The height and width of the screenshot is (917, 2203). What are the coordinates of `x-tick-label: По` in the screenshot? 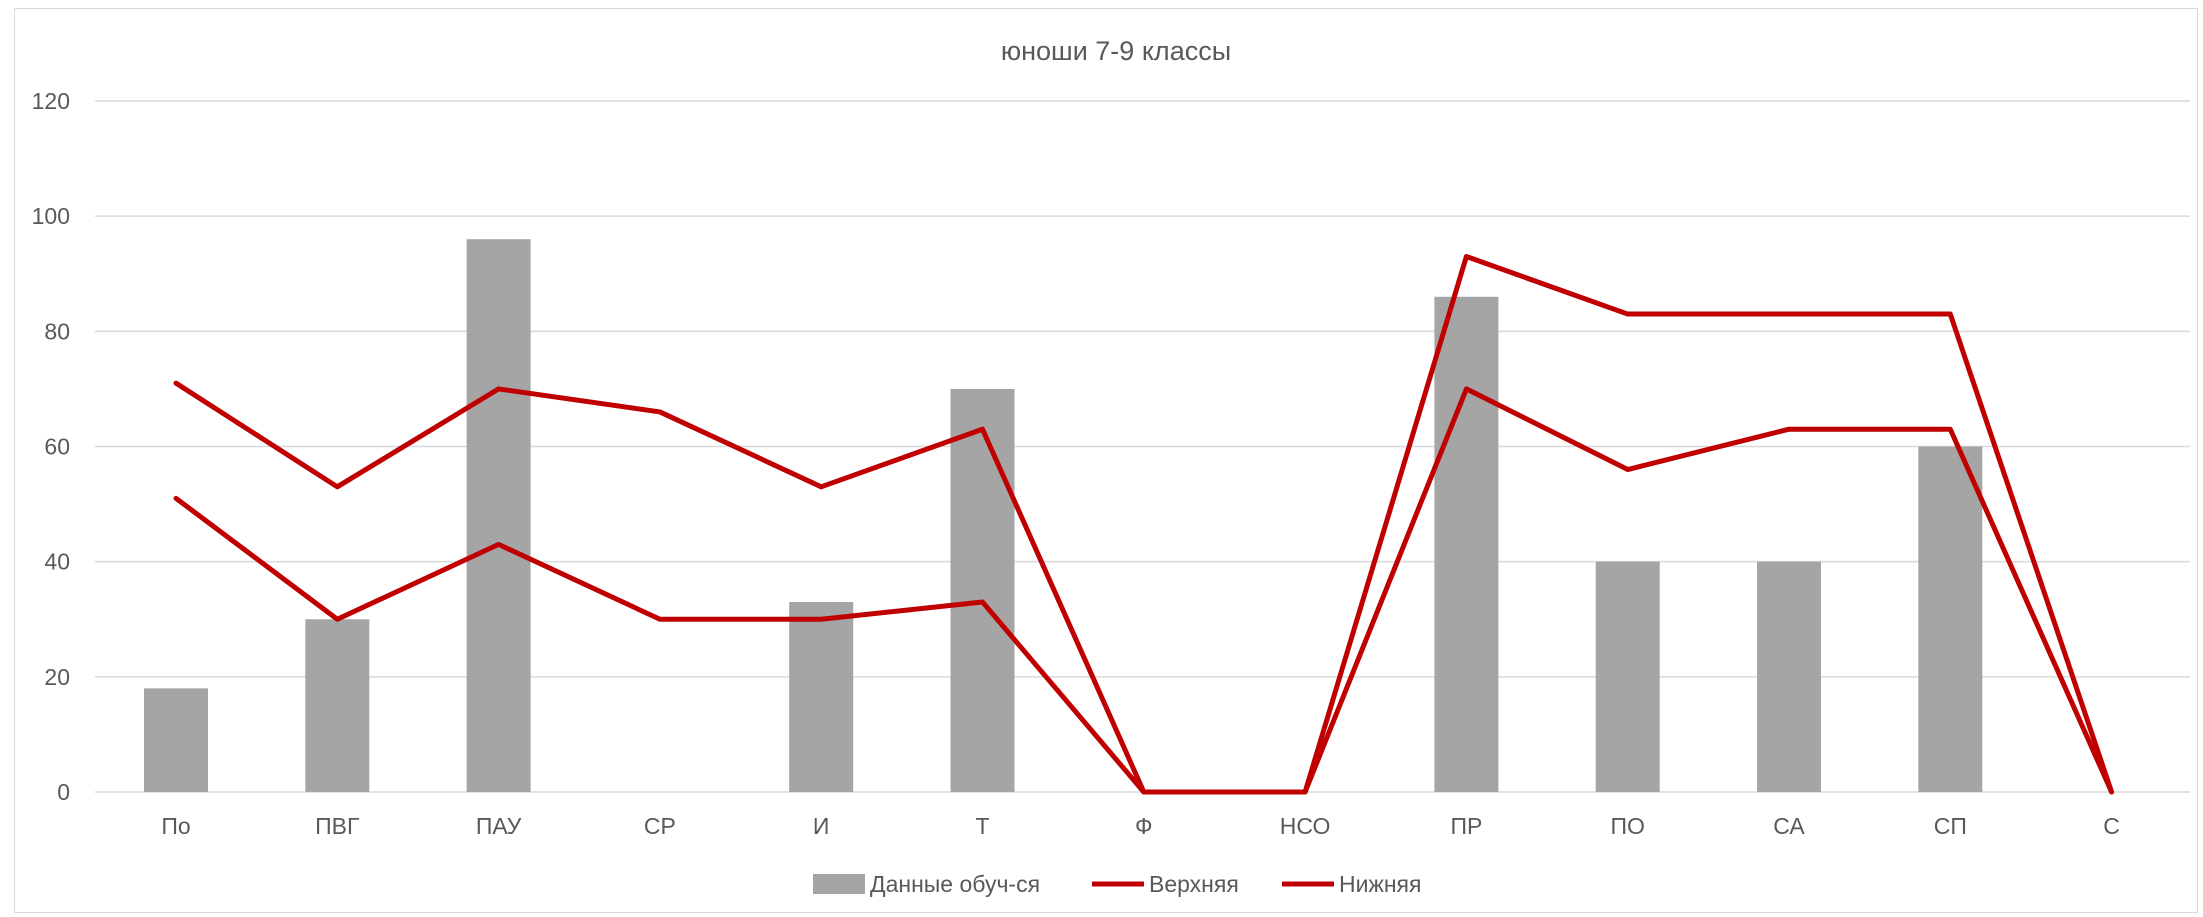 It's located at (175, 826).